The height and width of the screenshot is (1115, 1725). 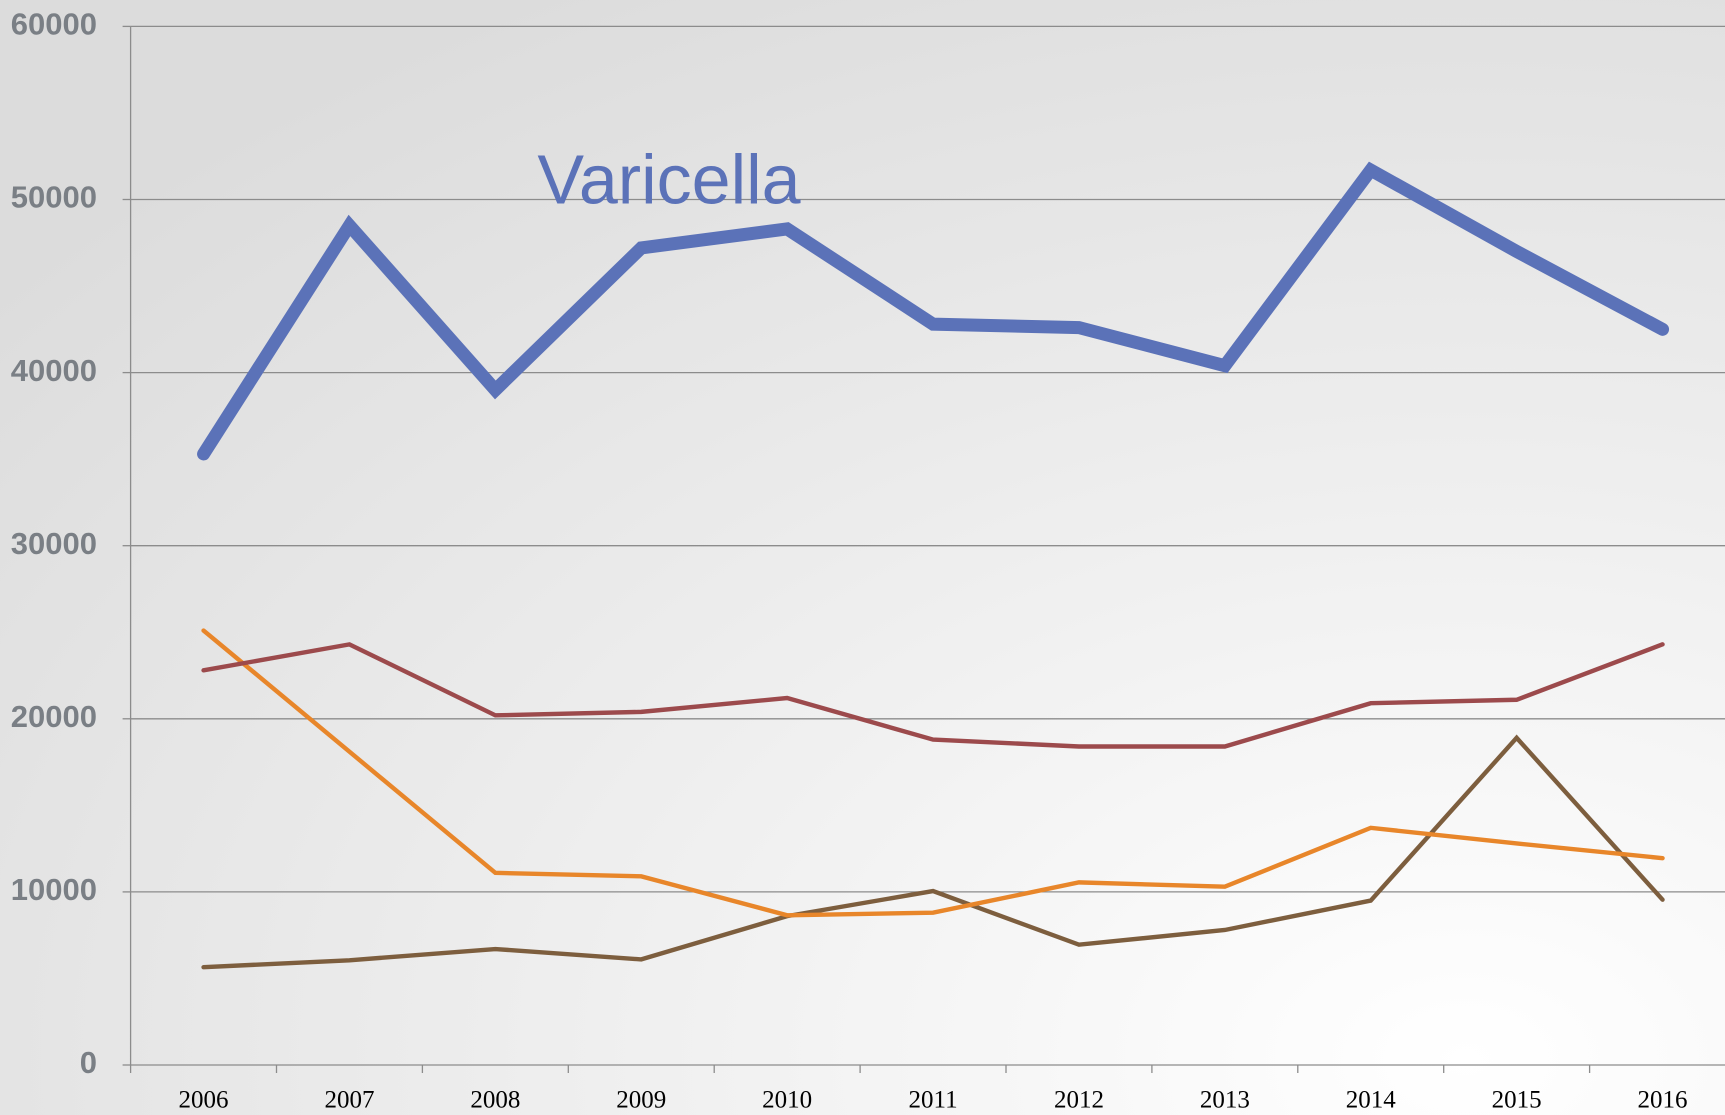 I want to click on x-tick-label: 2016, so click(x=1663, y=1100).